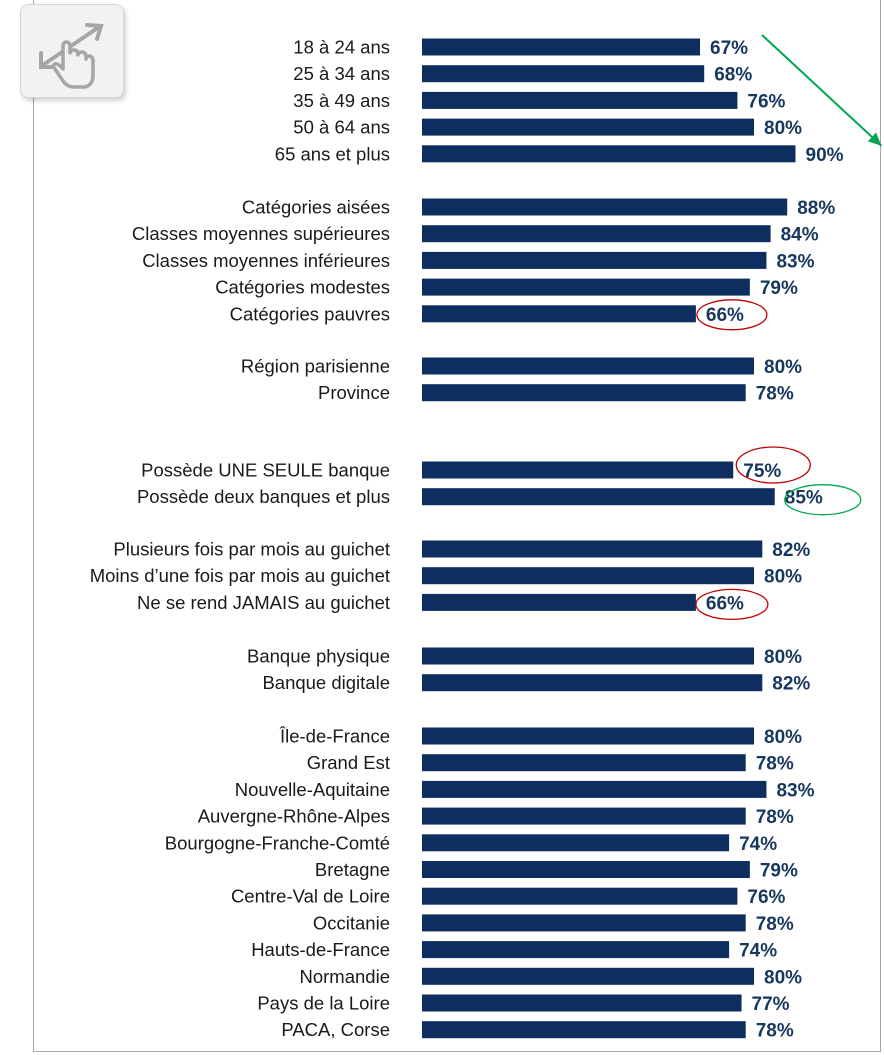  I want to click on value-label: 68%, so click(733, 75).